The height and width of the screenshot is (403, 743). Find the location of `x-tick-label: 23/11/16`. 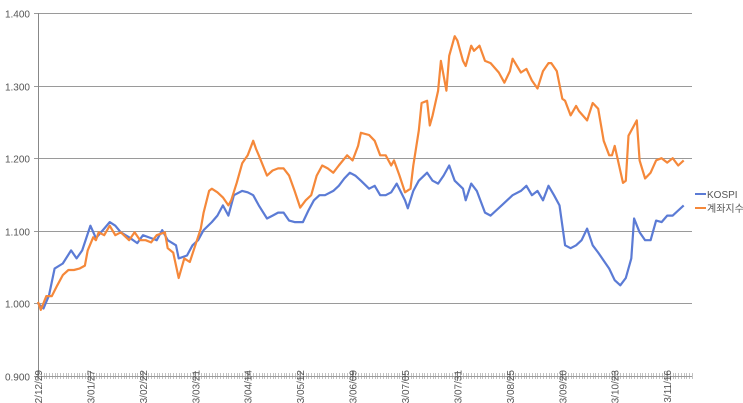

x-tick-label: 23/11/16 is located at coordinates (668, 386).